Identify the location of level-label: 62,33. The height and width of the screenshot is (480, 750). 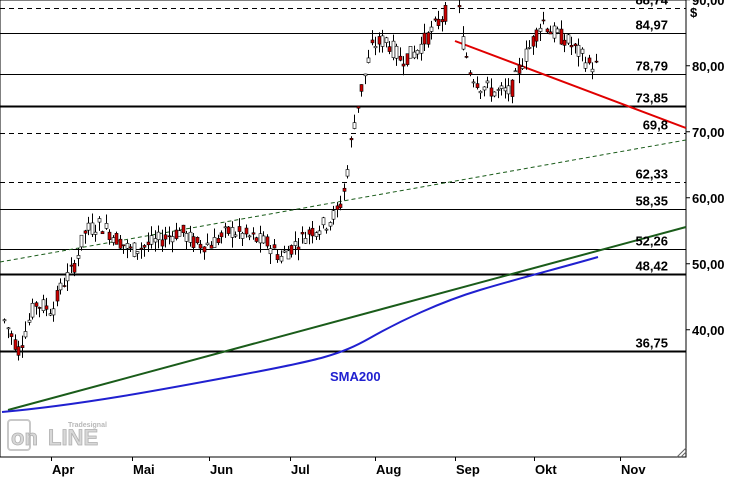
(651, 174).